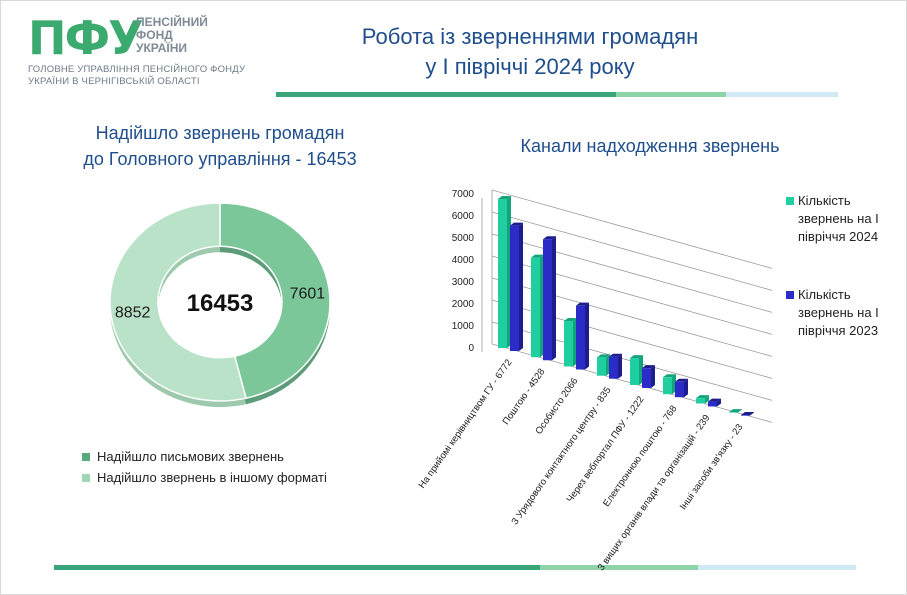 The width and height of the screenshot is (907, 595). What do you see at coordinates (446, 94) in the screenshot?
I see `header-divider-dark` at bounding box center [446, 94].